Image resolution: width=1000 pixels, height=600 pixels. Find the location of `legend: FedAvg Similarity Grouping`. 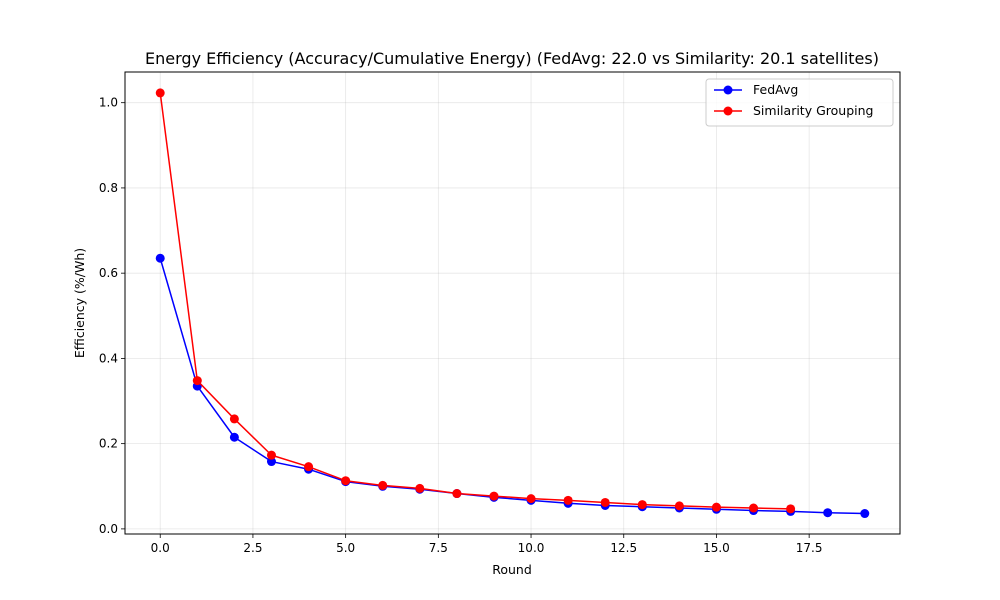

legend: FedAvg Similarity Grouping is located at coordinates (799, 102).